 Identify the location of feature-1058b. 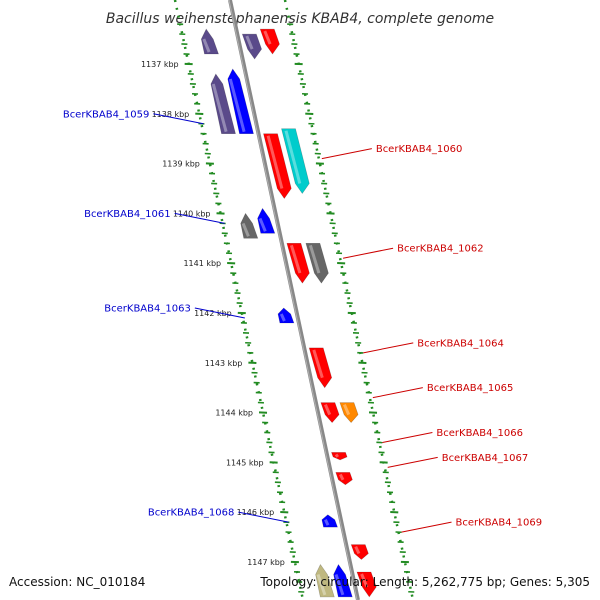
(251, 46).